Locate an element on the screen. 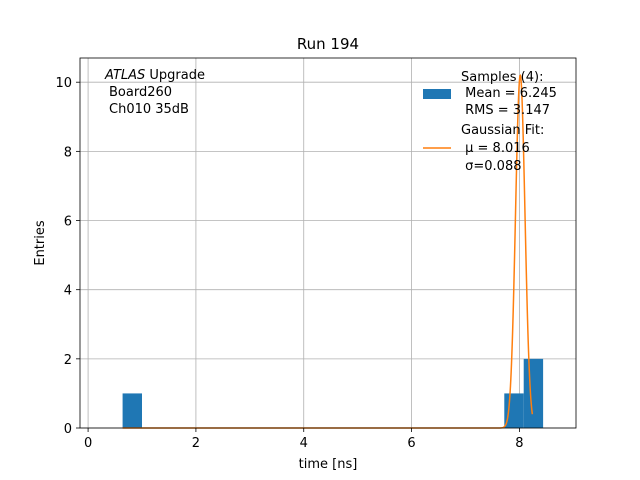  legend-histogram-swatch is located at coordinates (437, 94).